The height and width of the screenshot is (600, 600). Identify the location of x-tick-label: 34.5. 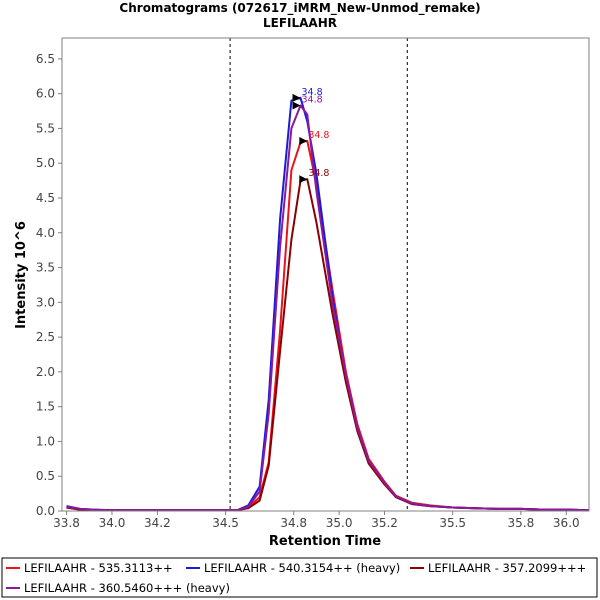
(225, 523).